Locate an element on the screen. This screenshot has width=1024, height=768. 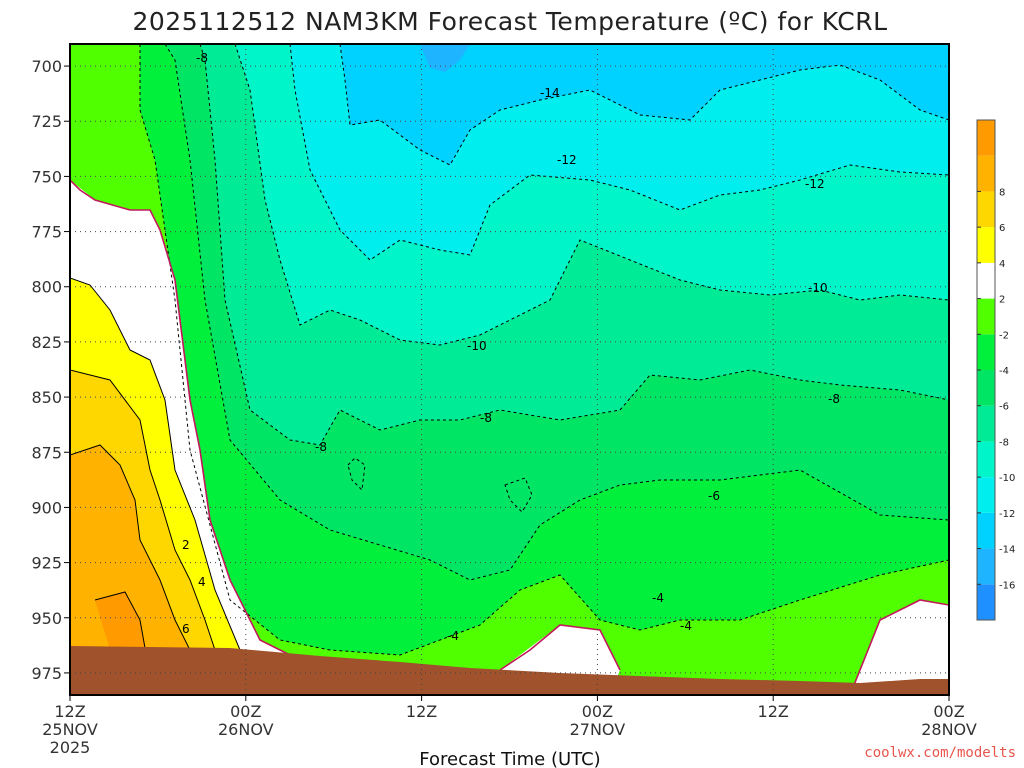
y-tick-label: 850 is located at coordinates (46, 397).